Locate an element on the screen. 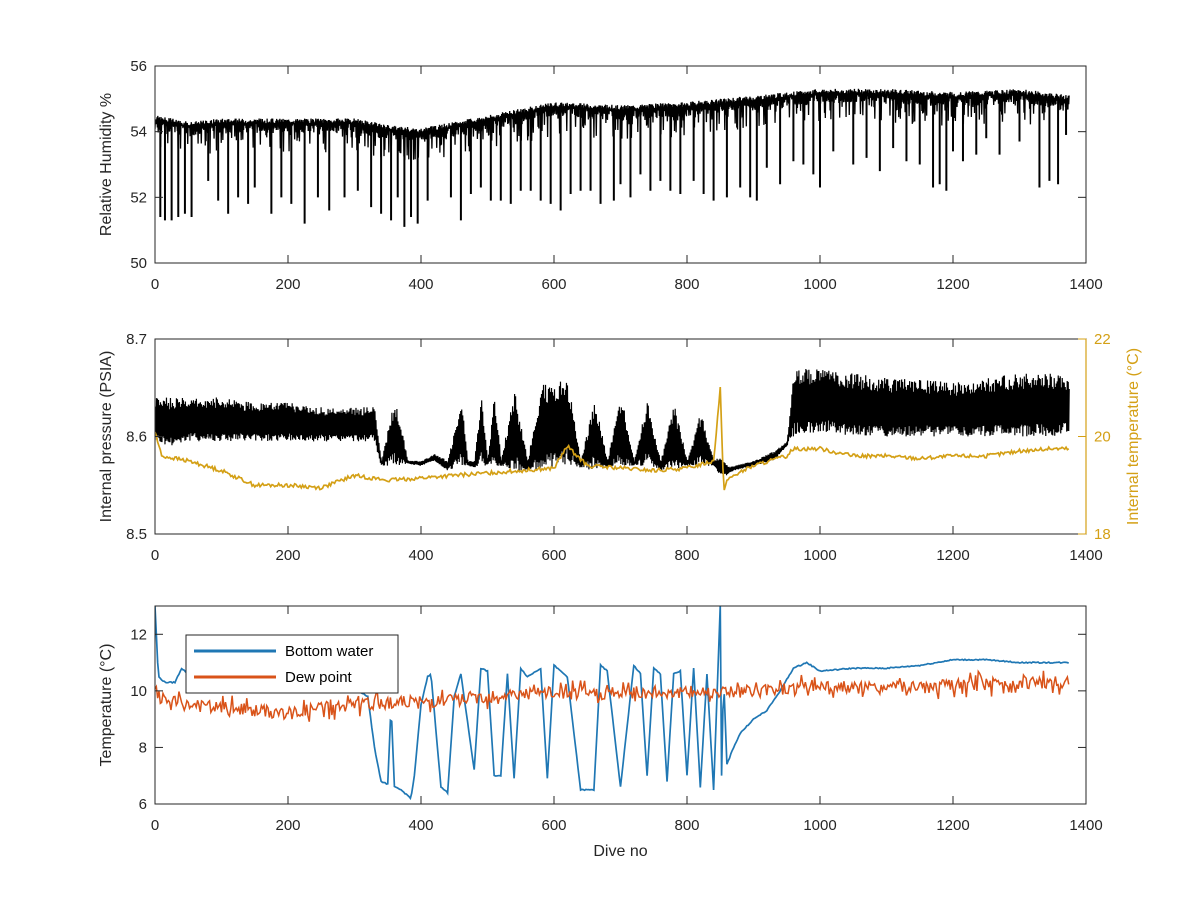 Image resolution: width=1200 pixels, height=905 pixels. y-ticks-right-temperature: 18 20 22 is located at coordinates (1094, 437).